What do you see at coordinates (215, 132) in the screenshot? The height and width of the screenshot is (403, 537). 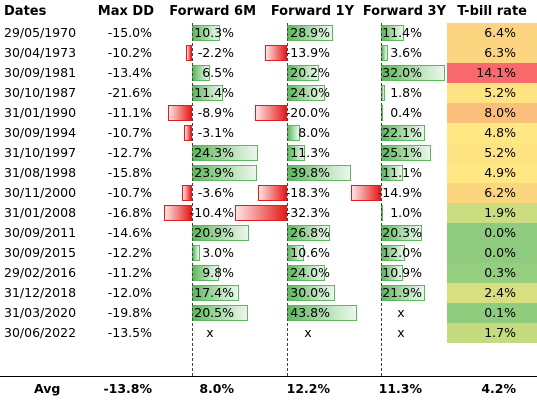 I see `f6m-value: -3.1%` at bounding box center [215, 132].